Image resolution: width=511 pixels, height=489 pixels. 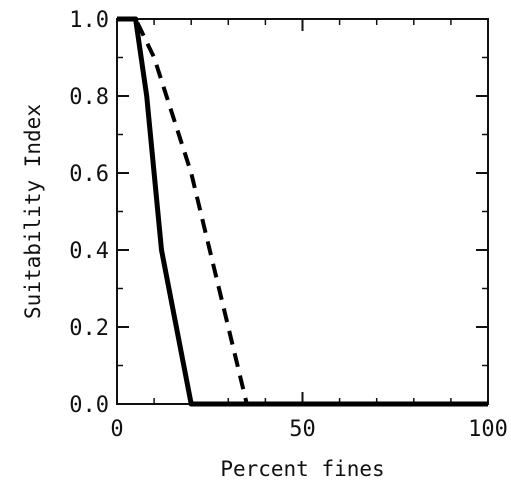 What do you see at coordinates (302, 469) in the screenshot?
I see `x-axis-title: Percent fines` at bounding box center [302, 469].